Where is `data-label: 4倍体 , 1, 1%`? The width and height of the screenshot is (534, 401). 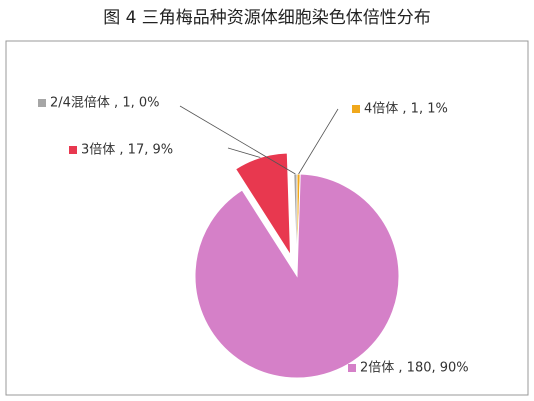
data-label: 4倍体 , 1, 1% is located at coordinates (406, 109).